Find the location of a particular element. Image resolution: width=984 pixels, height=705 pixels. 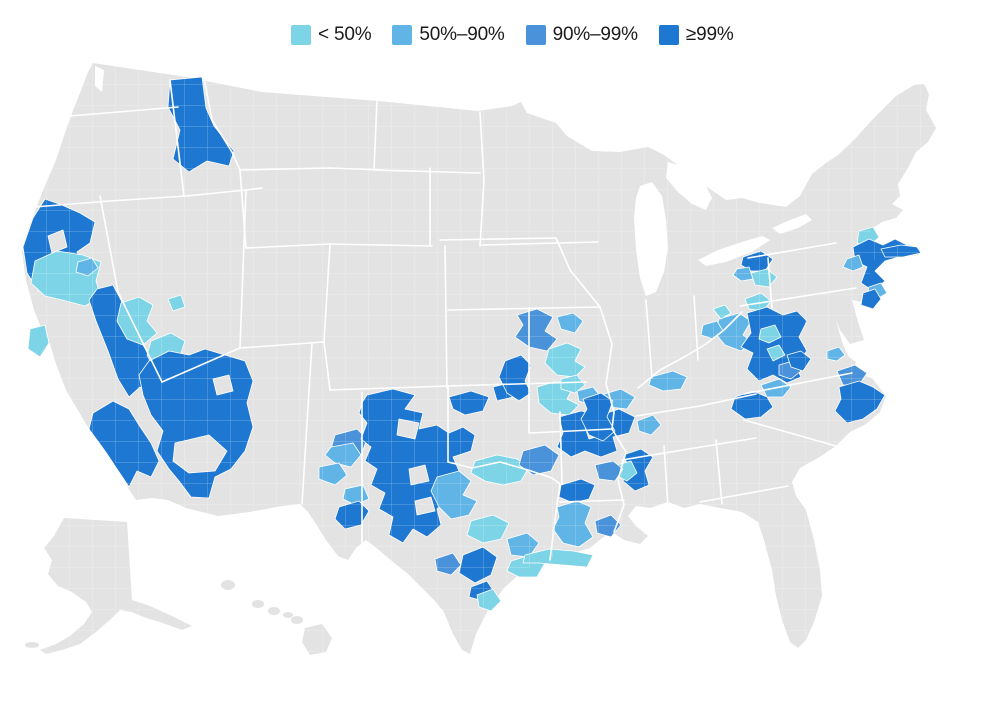

hawaii-maui is located at coordinates (297, 620).